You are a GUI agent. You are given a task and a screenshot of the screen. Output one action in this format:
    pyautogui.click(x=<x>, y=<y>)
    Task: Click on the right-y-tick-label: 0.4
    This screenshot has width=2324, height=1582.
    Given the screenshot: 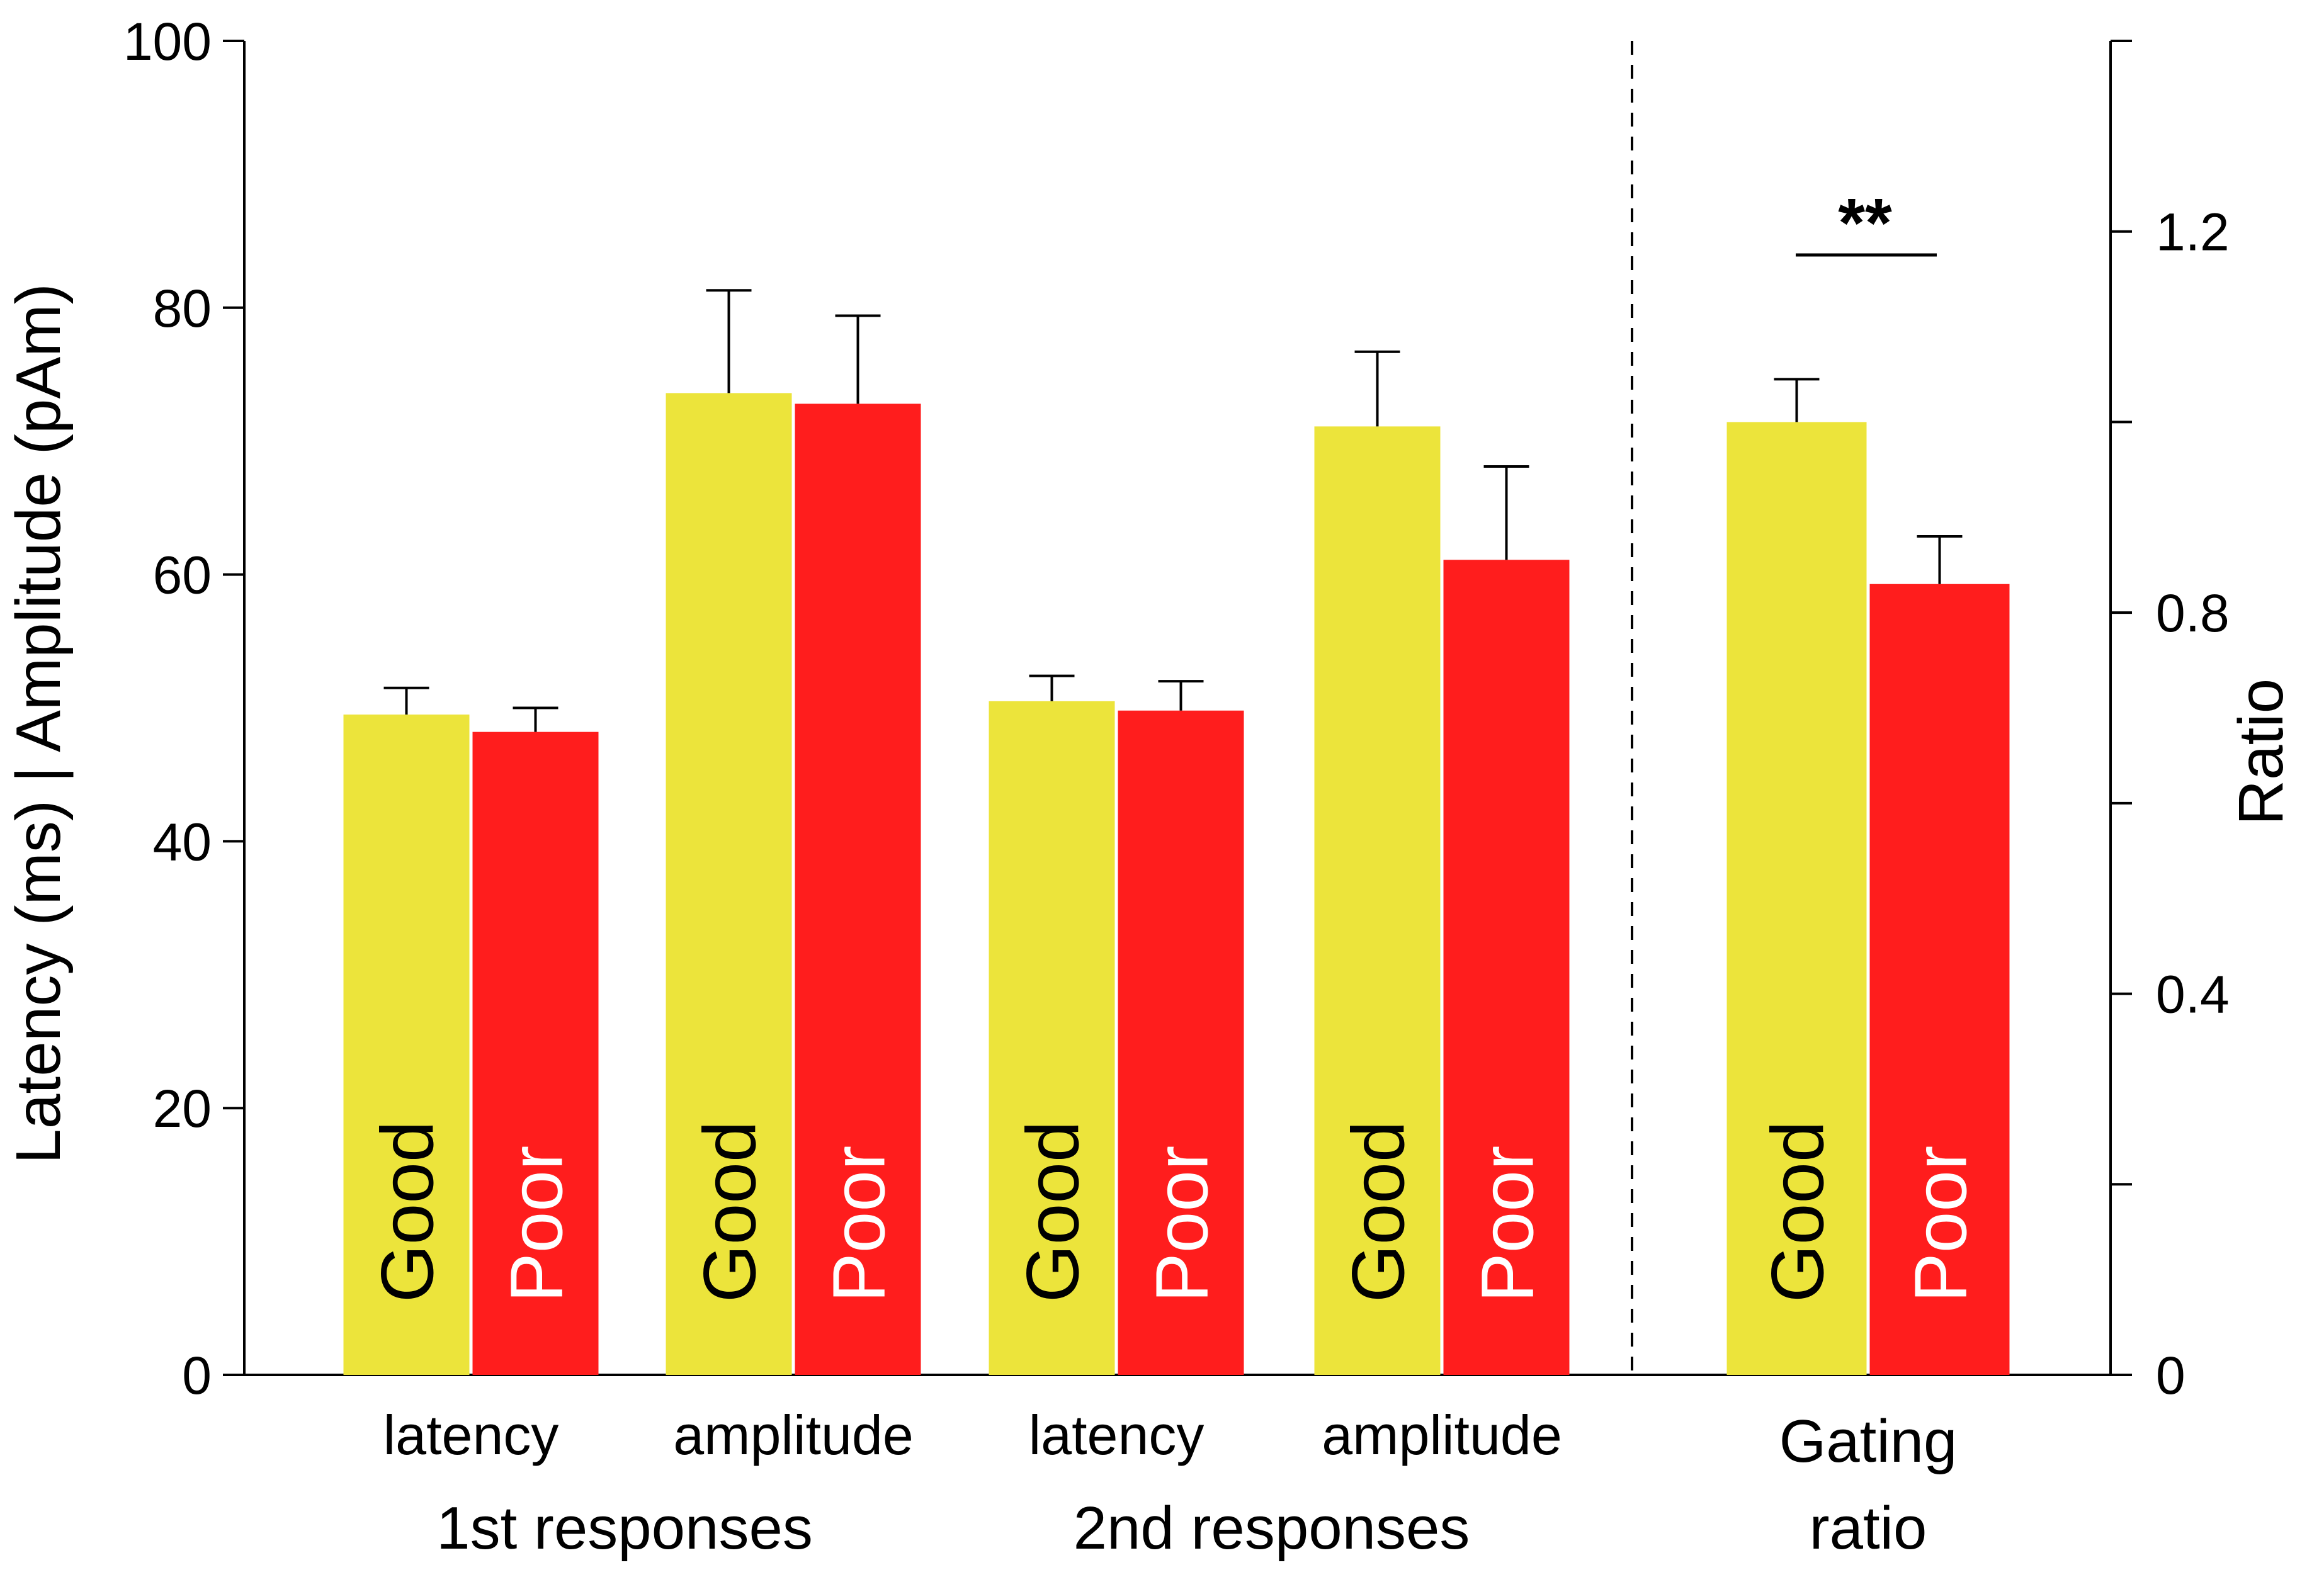 What is the action you would take?
    pyautogui.click(x=2193, y=995)
    